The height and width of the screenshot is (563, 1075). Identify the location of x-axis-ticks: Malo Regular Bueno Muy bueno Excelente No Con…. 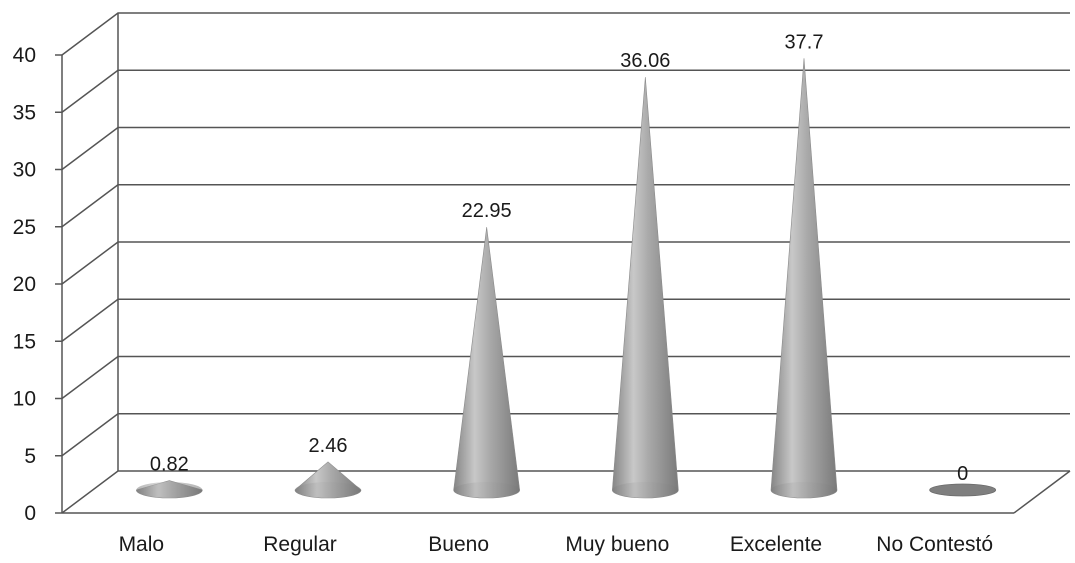
(556, 544).